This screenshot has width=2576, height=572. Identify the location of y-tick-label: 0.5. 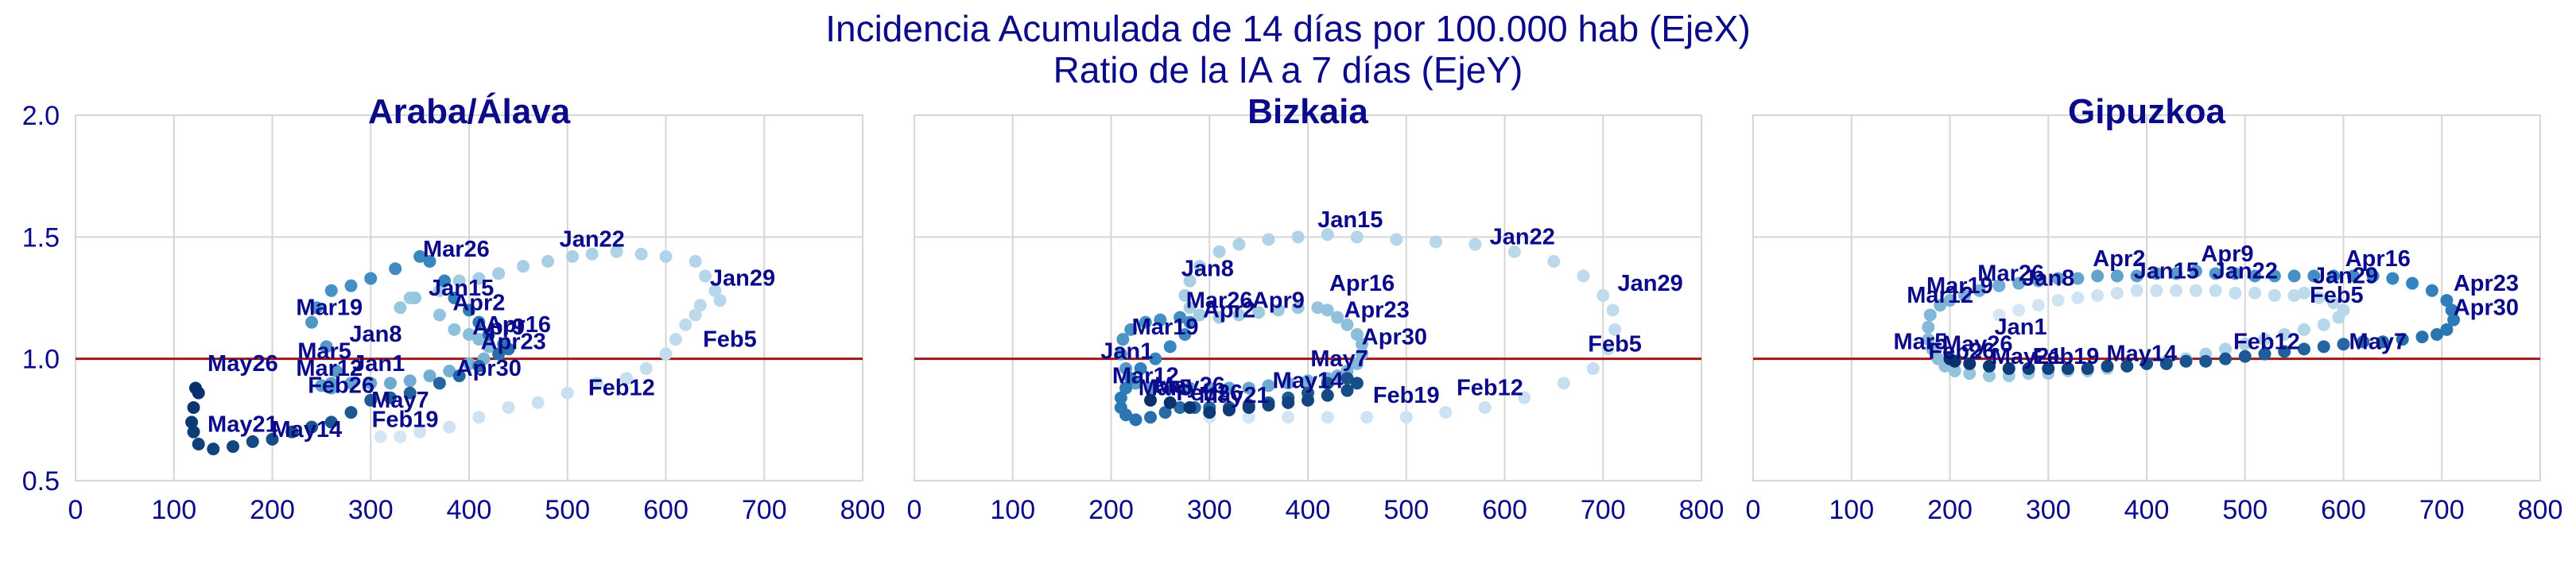
(41, 481).